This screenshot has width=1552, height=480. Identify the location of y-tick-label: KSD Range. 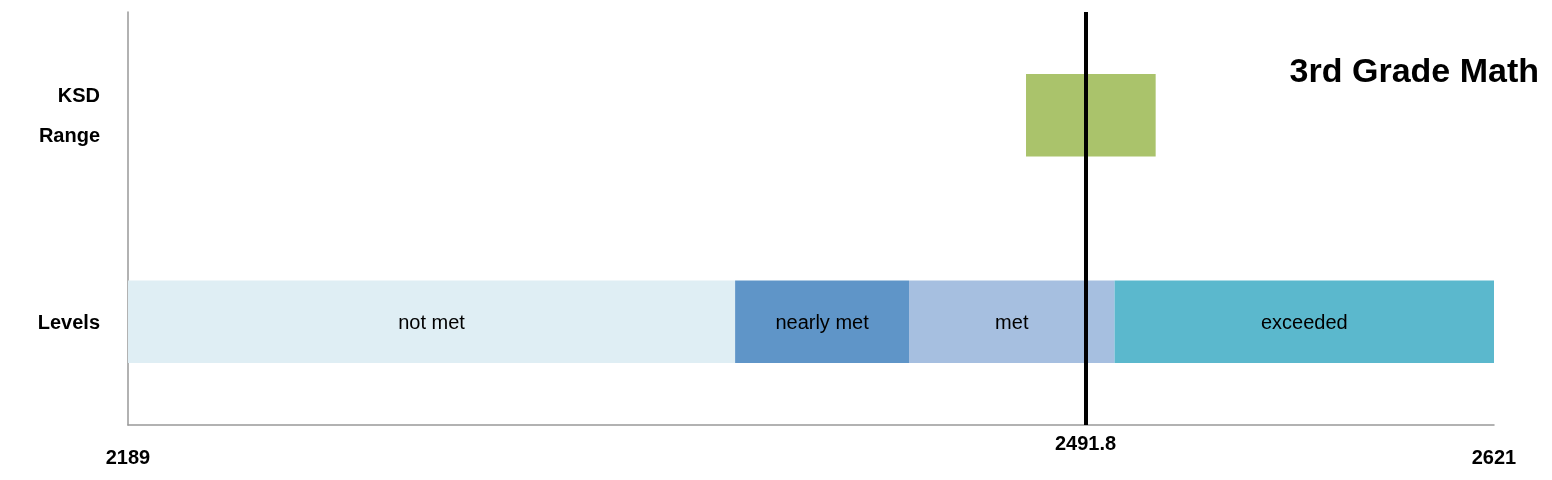
(69, 115).